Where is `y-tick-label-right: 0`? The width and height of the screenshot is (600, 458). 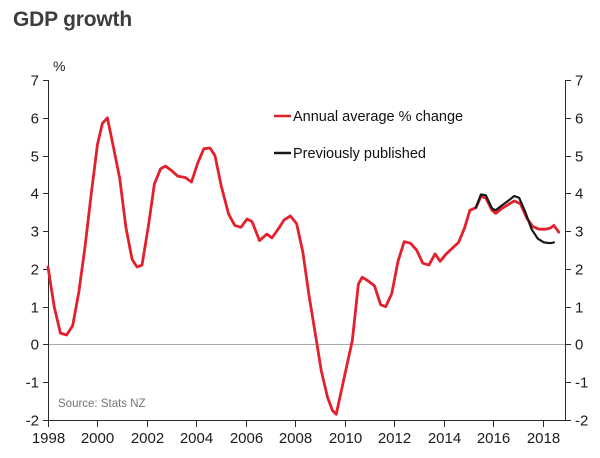 y-tick-label-right: 0 is located at coordinates (579, 345).